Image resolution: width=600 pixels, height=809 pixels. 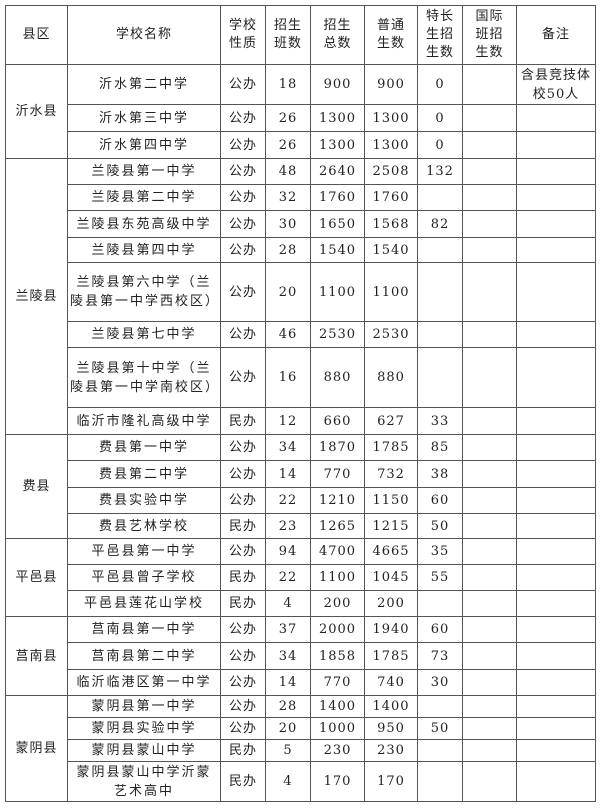 What do you see at coordinates (301, 781) in the screenshot?
I see `table-row: 蒙阴县蒙山中学沂蒙艺术高中 民办 4 170 170` at bounding box center [301, 781].